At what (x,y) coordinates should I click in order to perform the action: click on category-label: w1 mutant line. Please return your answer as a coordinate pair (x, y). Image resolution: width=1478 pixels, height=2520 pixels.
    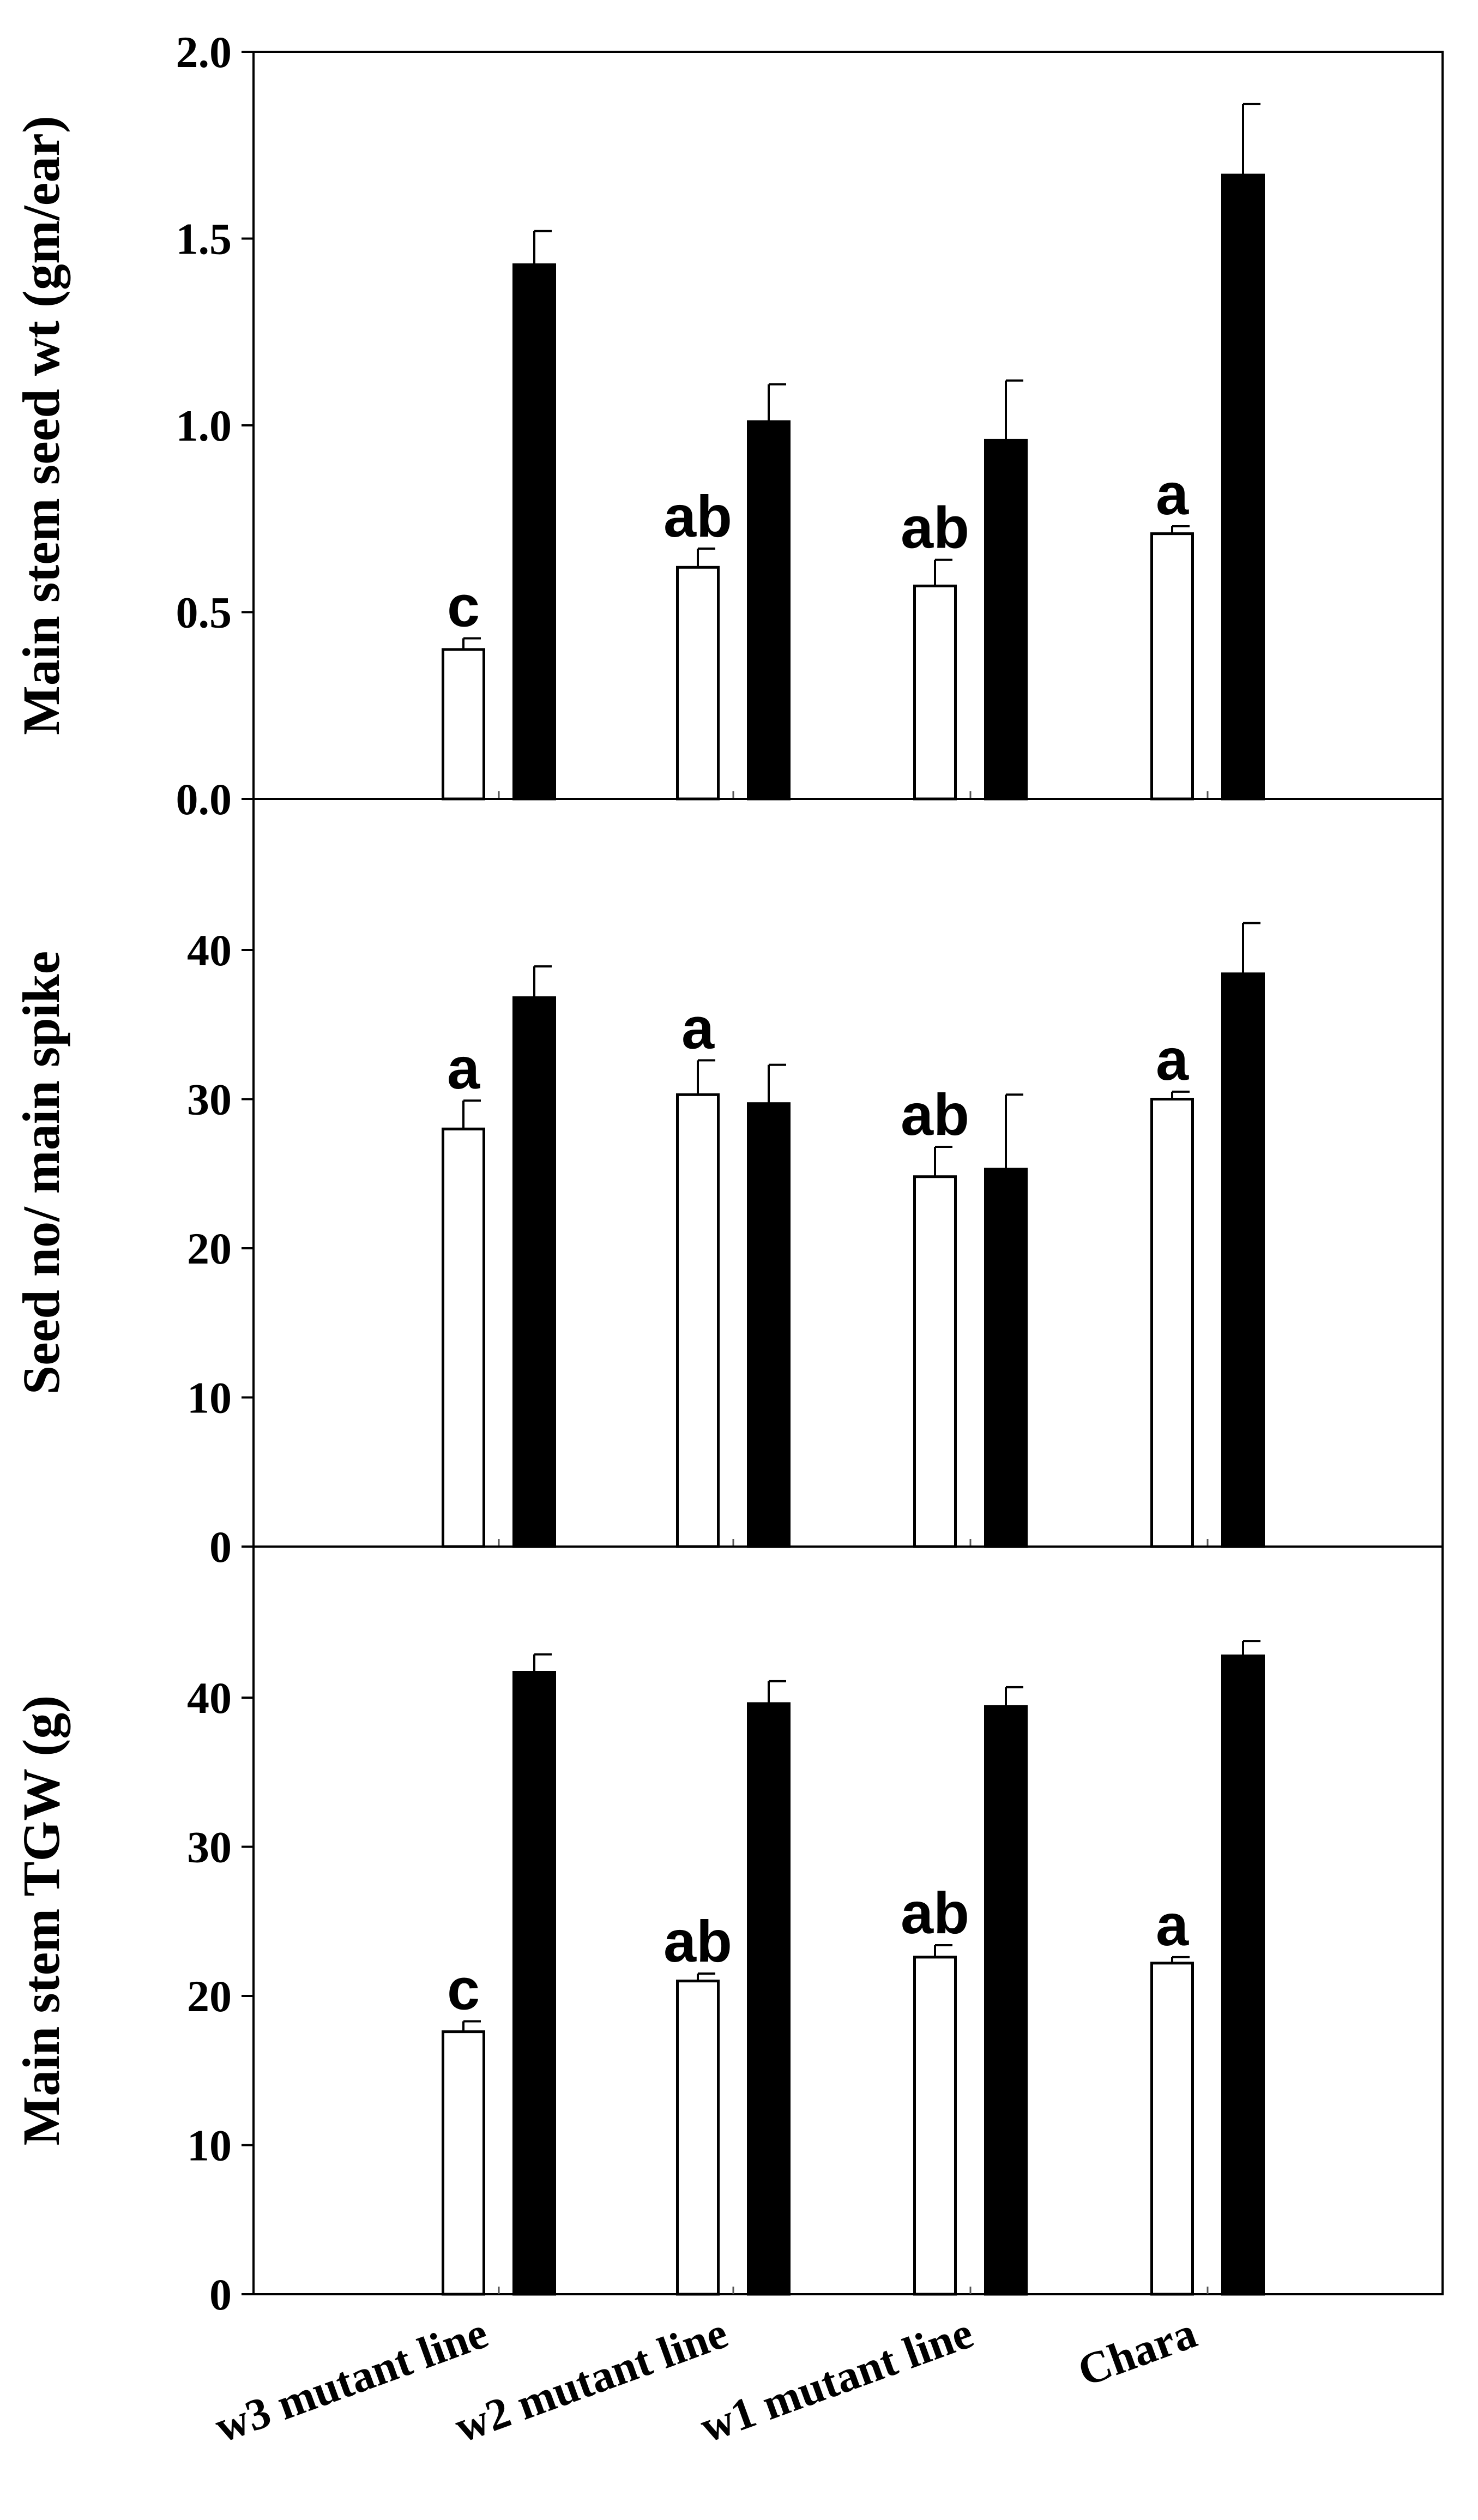
    Looking at the image, I should click on (836, 2379).